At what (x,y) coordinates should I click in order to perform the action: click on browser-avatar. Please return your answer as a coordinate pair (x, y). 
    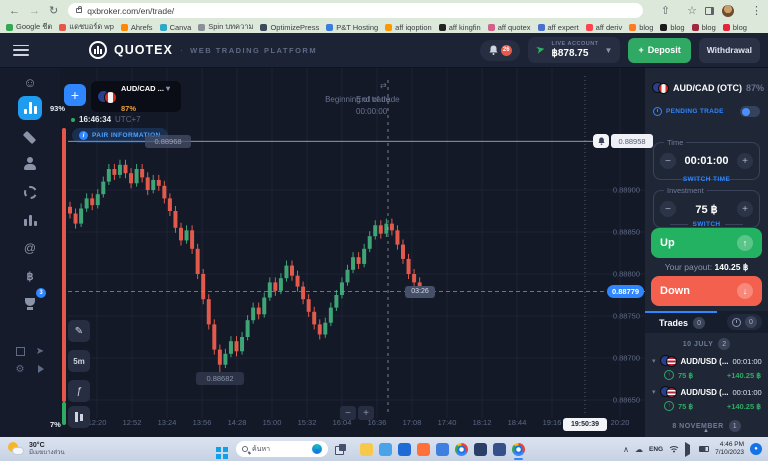
    Looking at the image, I should click on (728, 10).